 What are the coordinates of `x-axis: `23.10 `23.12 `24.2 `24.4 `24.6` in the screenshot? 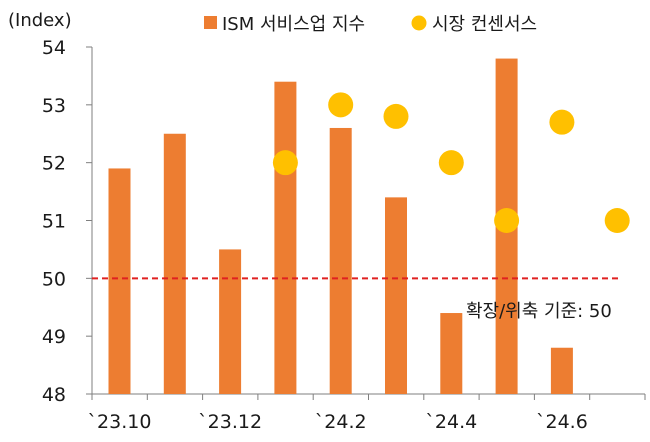 It's located at (367, 413).